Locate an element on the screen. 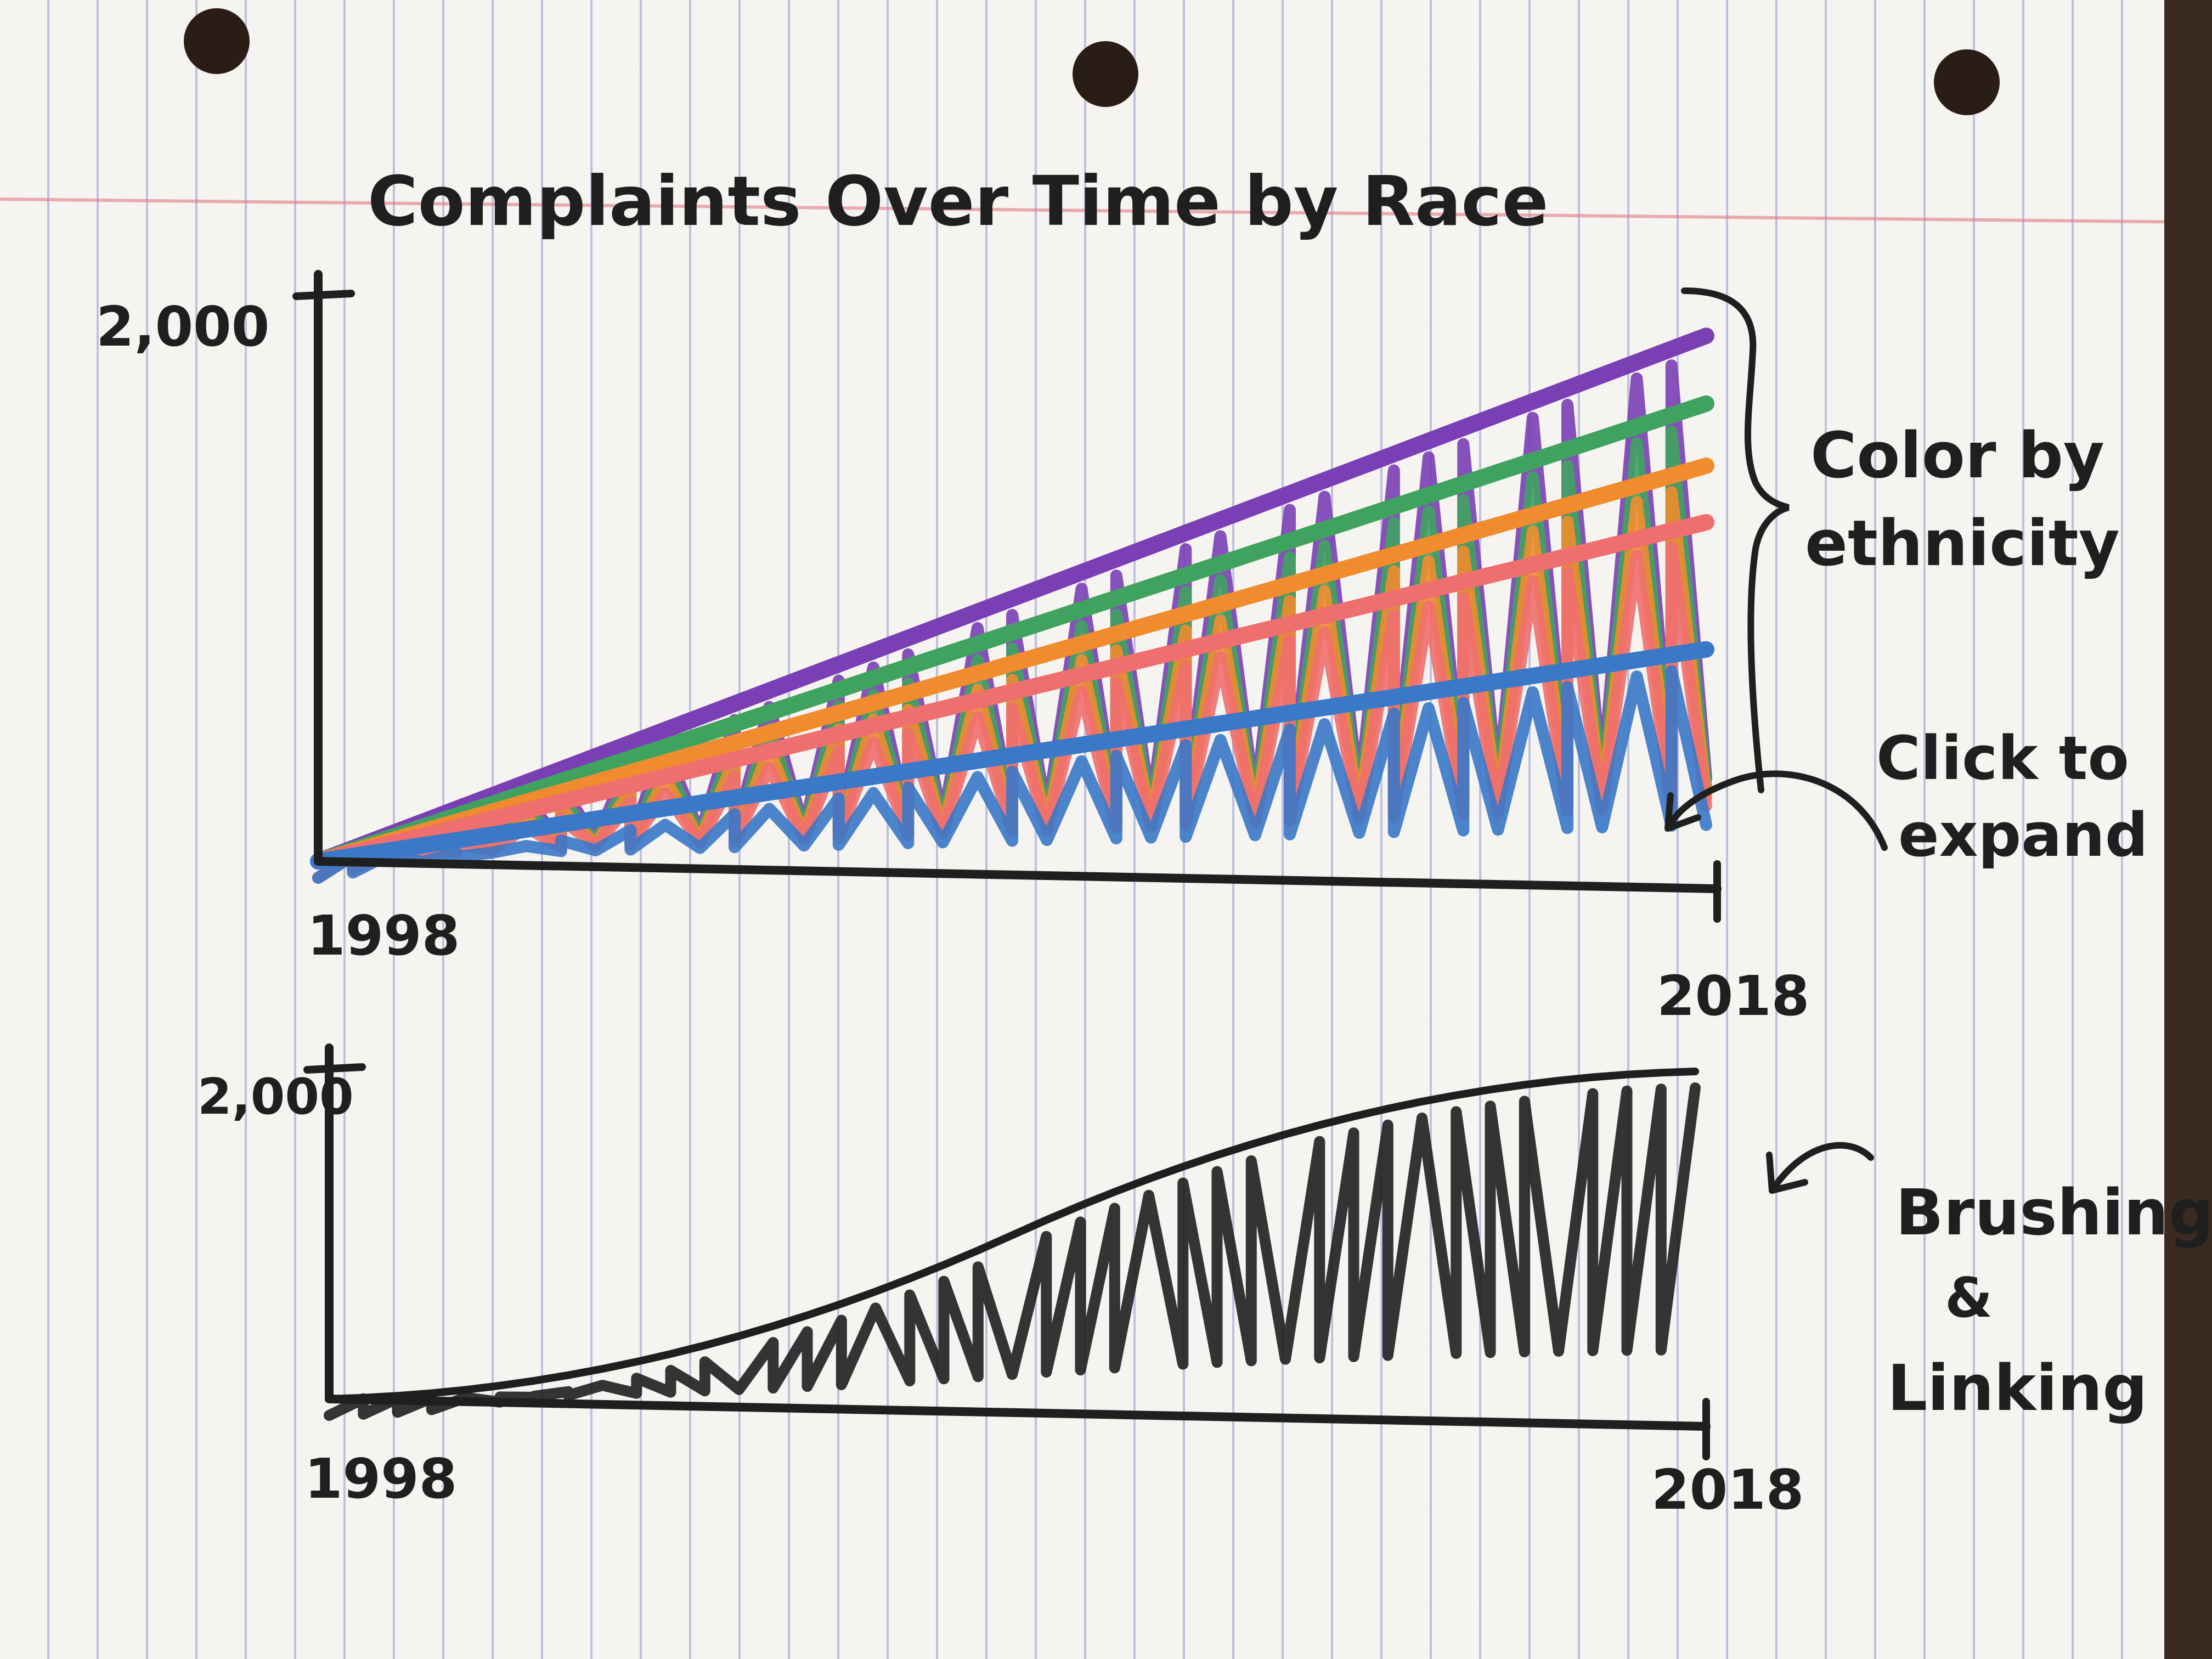 The height and width of the screenshot is (1659, 2212). expand-arrow-head is located at coordinates (1682, 812).